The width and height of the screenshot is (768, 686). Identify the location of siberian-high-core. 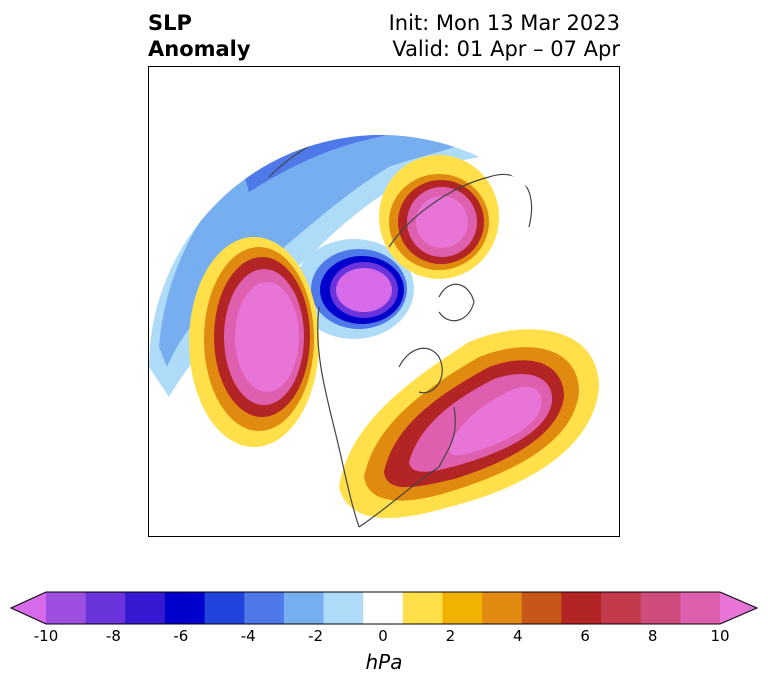
(442, 222).